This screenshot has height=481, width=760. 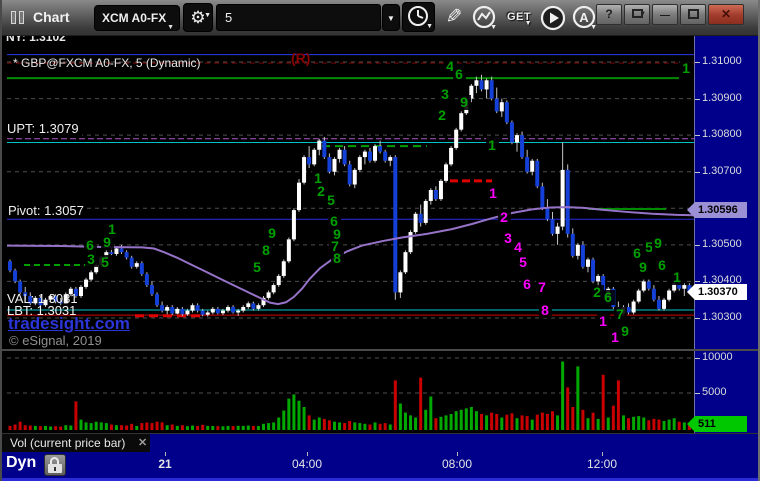 What do you see at coordinates (542, 287) in the screenshot?
I see `sell-signal-number: 7` at bounding box center [542, 287].